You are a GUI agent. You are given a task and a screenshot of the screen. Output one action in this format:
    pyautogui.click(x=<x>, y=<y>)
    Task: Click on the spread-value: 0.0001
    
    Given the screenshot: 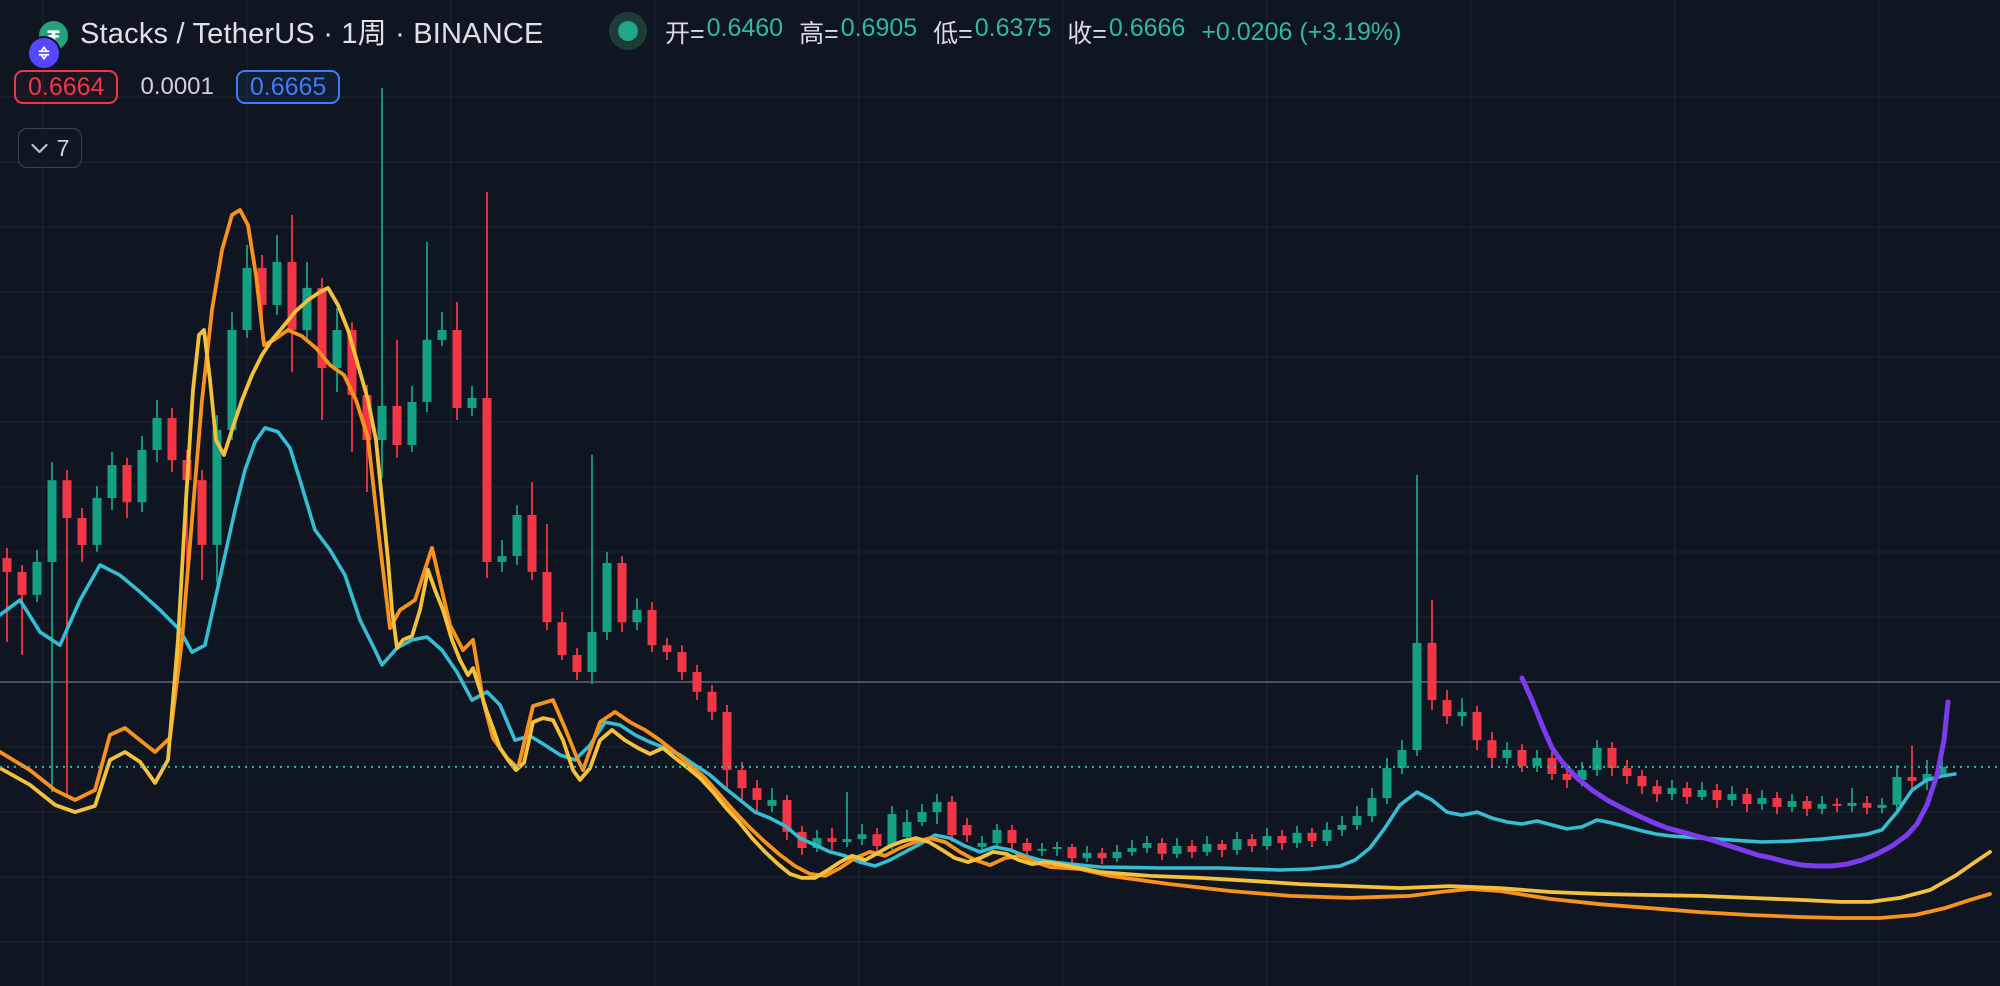 What is the action you would take?
    pyautogui.click(x=177, y=86)
    